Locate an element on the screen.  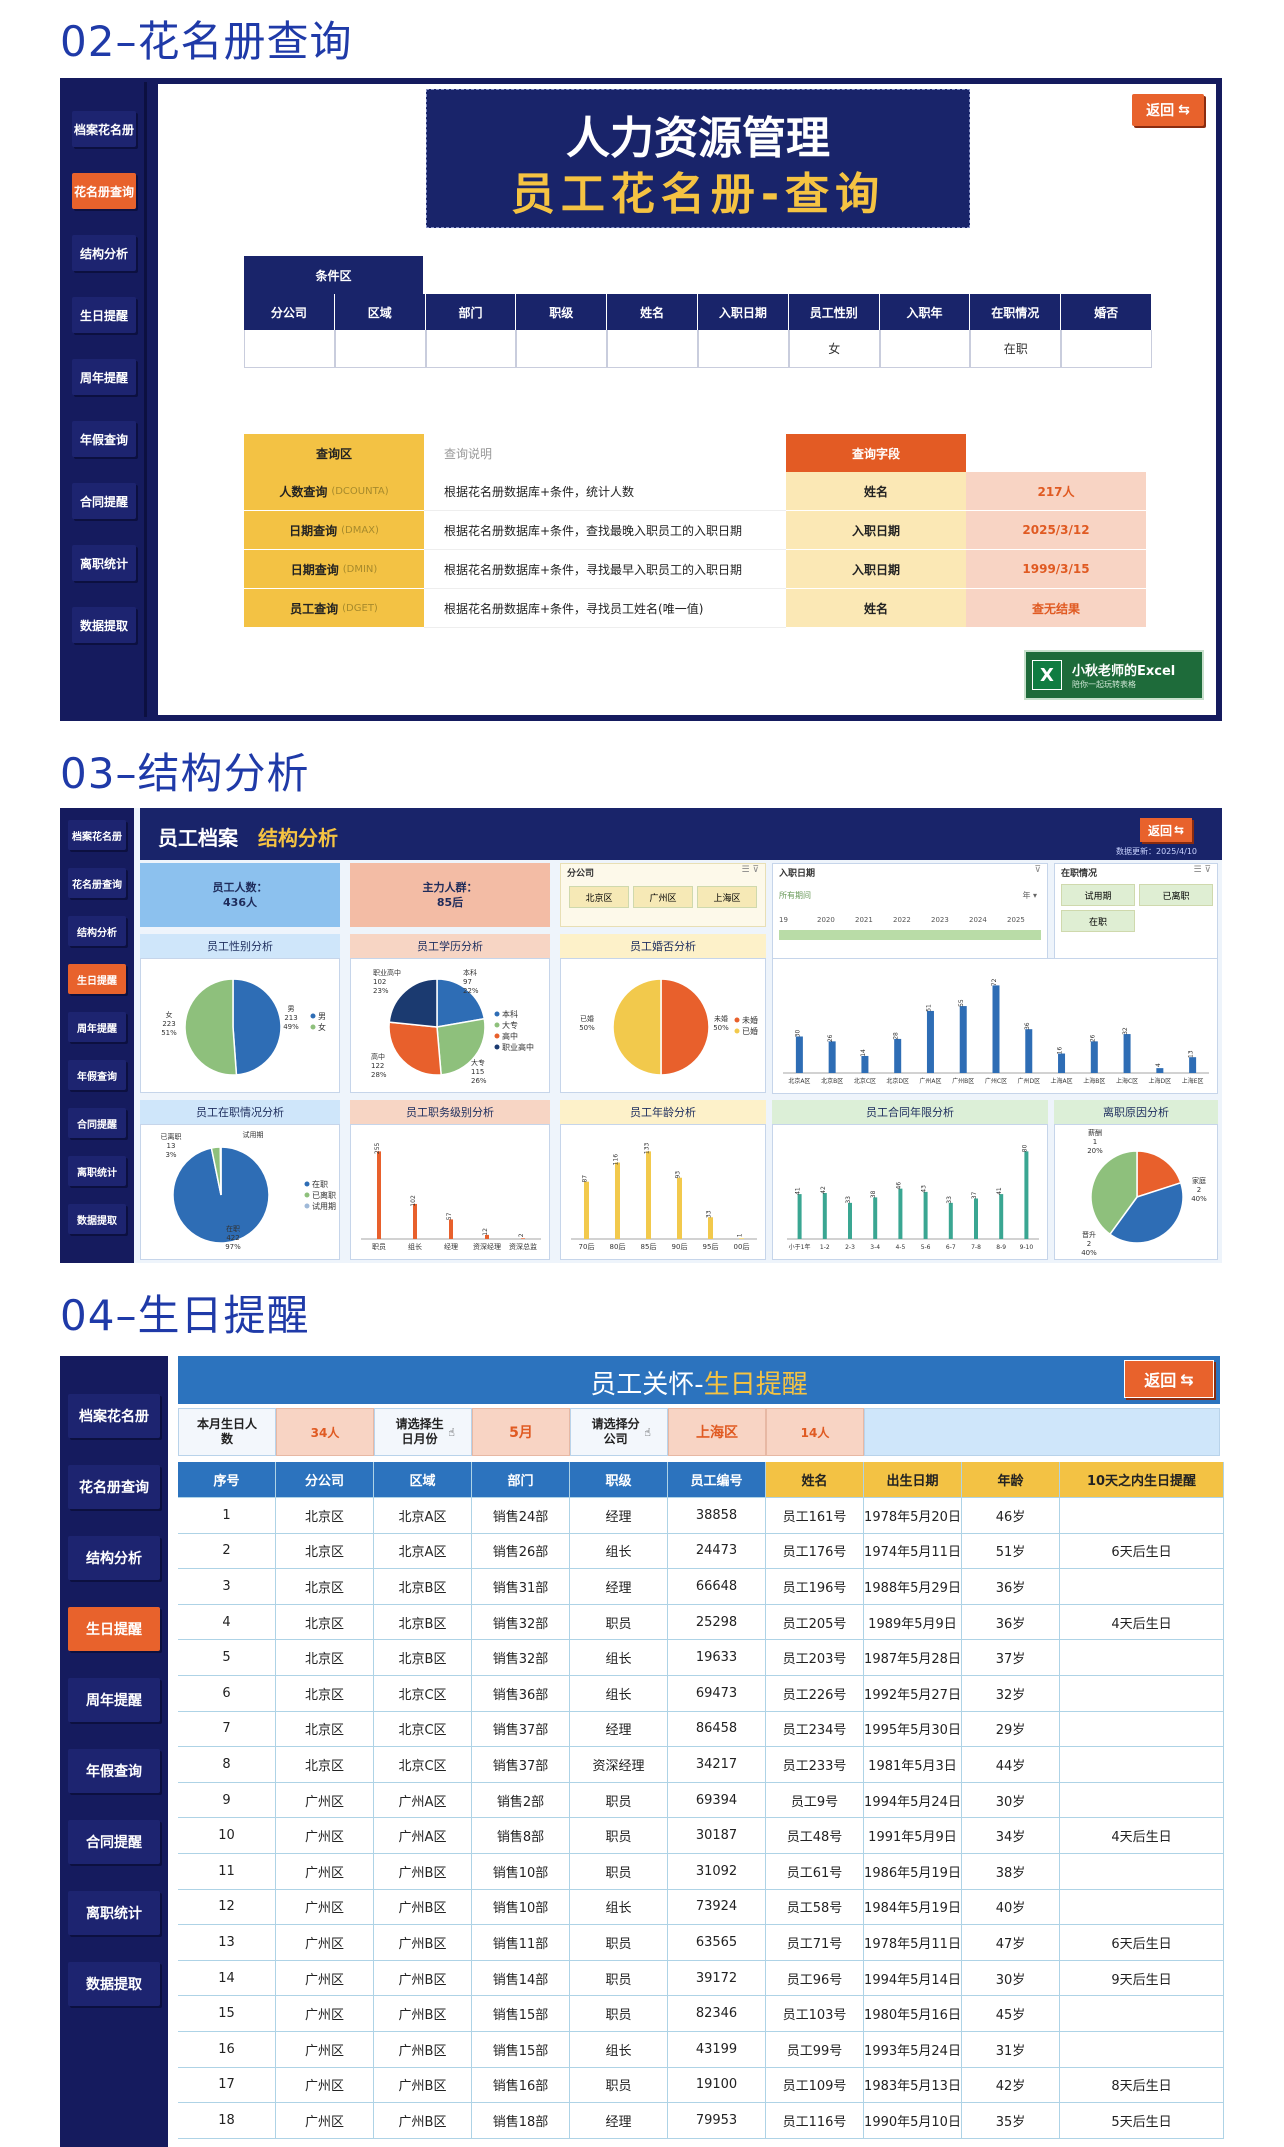
slicer-status-item-0: 试用期 is located at coordinates (1098, 895).